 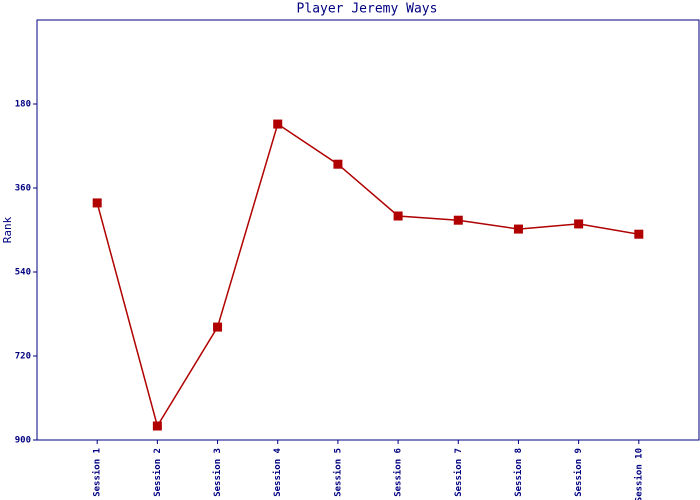 I want to click on y-tick-label: 720, so click(x=23, y=357).